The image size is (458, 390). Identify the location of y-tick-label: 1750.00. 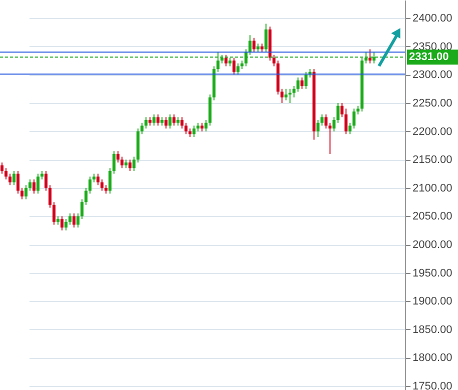
(432, 385).